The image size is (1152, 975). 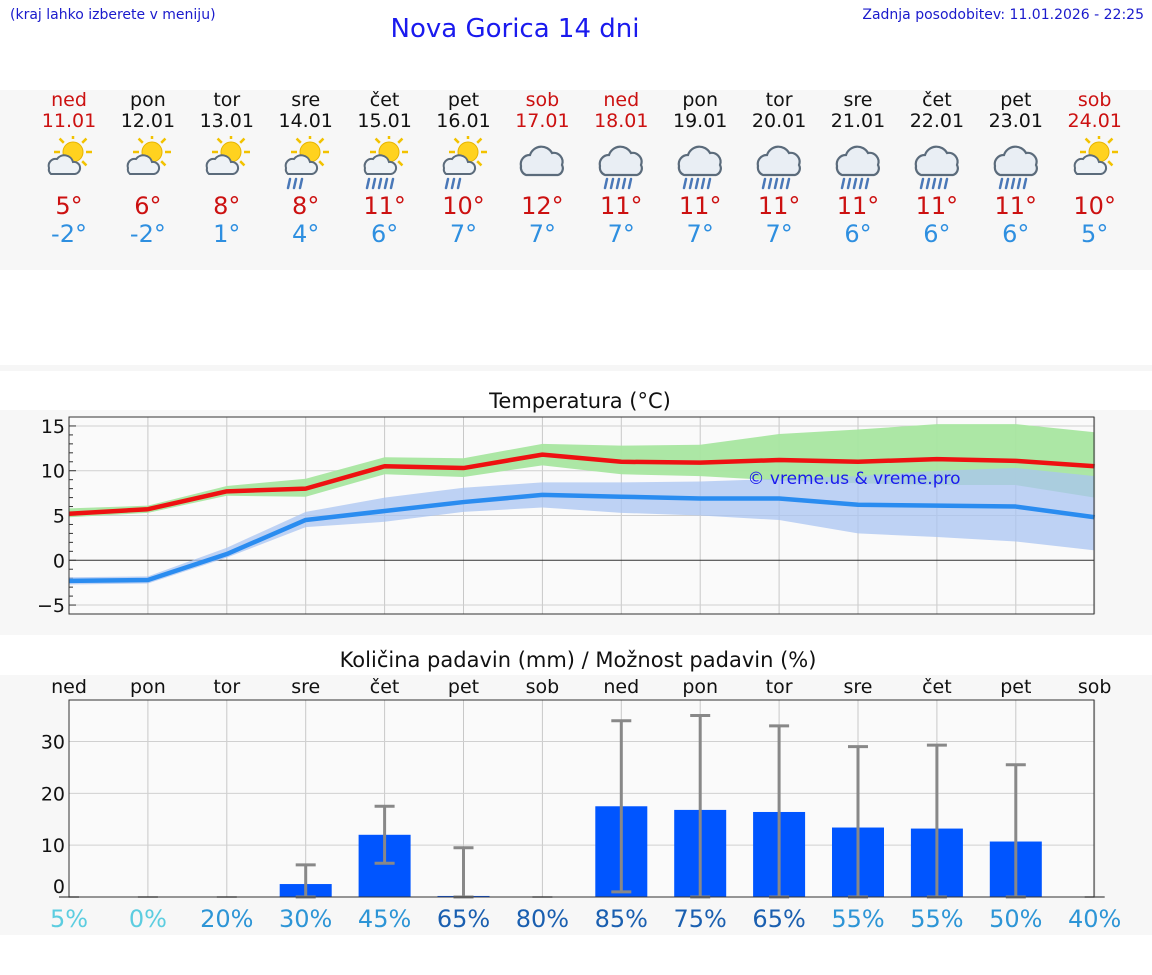 I want to click on precip-day-label: čet, so click(x=937, y=687).